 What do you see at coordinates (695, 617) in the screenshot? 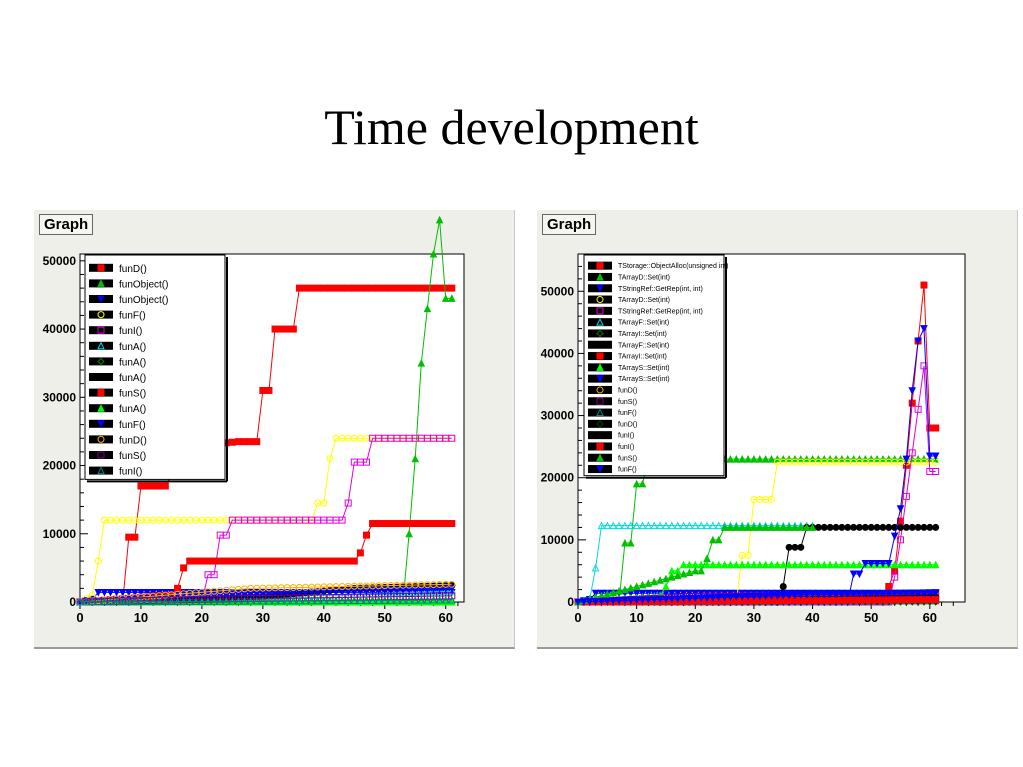
I see `x-tick-label: 20` at bounding box center [695, 617].